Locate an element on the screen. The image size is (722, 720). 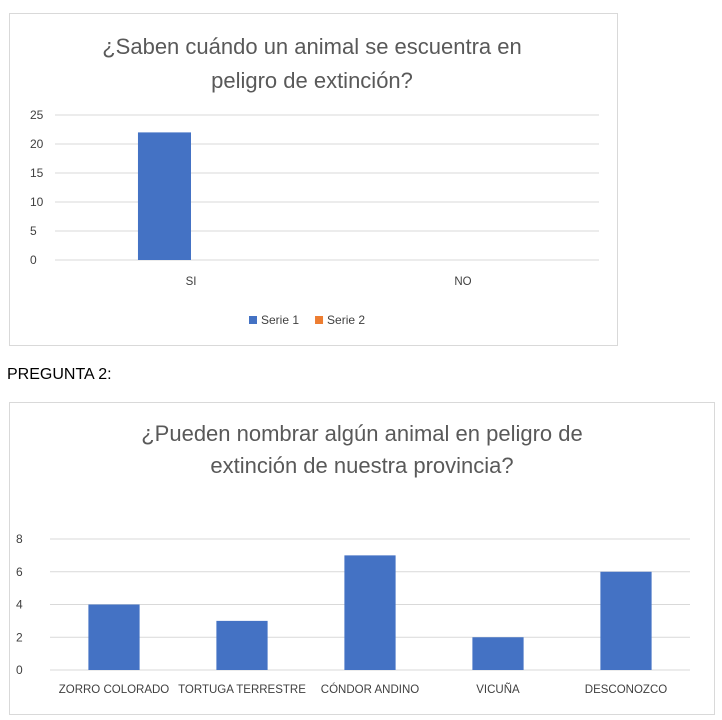
chart-1-y-tick-15: 15 is located at coordinates (37, 173).